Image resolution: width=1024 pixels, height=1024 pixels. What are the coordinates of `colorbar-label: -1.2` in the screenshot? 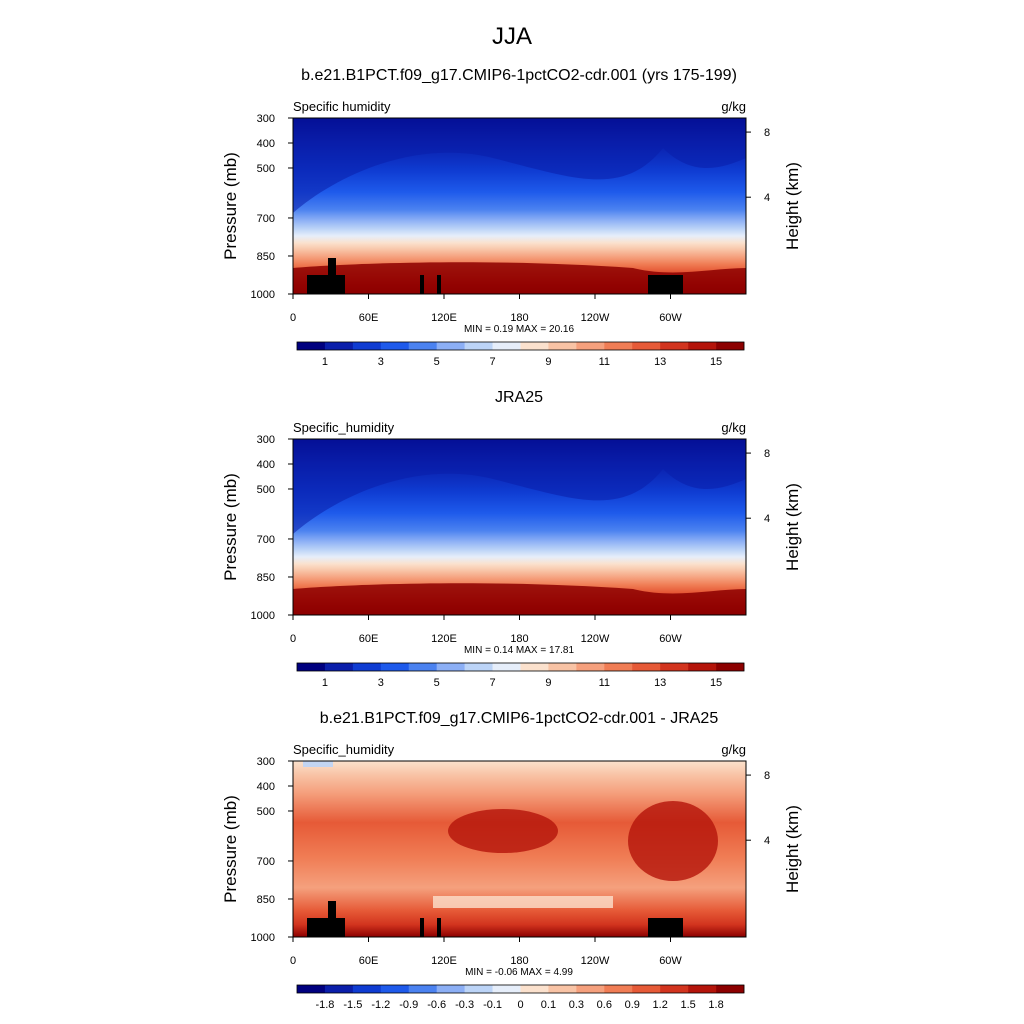 It's located at (380, 1005).